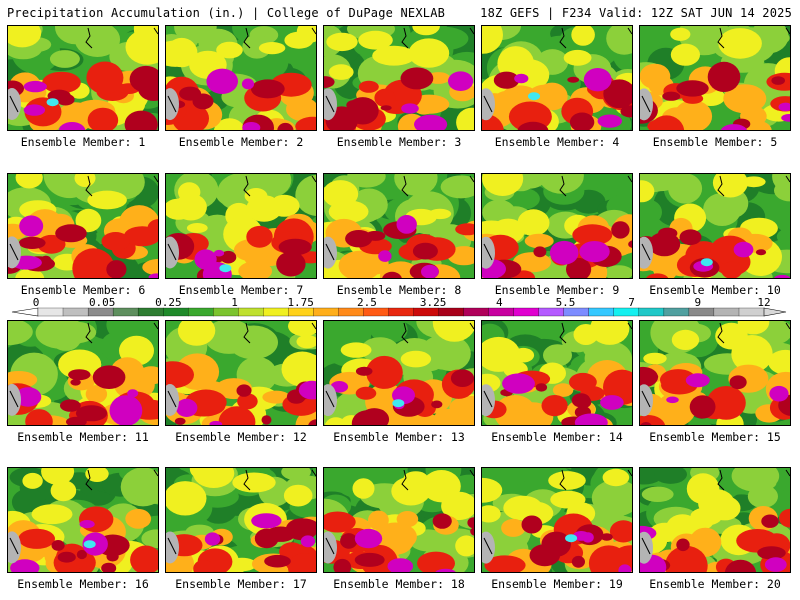 Image resolution: width=800 pixels, height=600 pixels. What do you see at coordinates (399, 290) in the screenshot?
I see `member-caption: Ensemble Member: 8` at bounding box center [399, 290].